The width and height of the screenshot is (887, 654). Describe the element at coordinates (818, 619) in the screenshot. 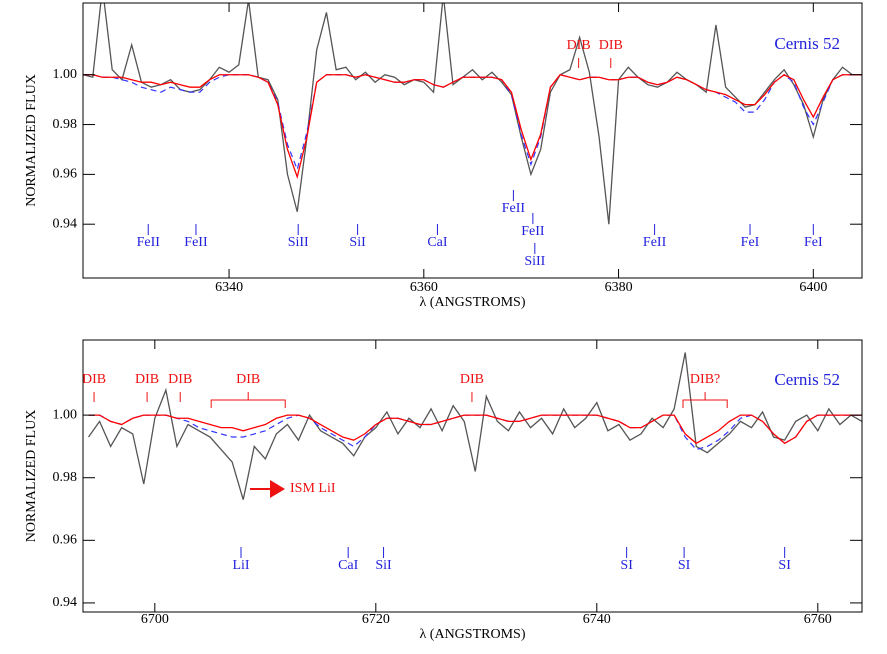

I see `x-tick-label: 6760` at that location.